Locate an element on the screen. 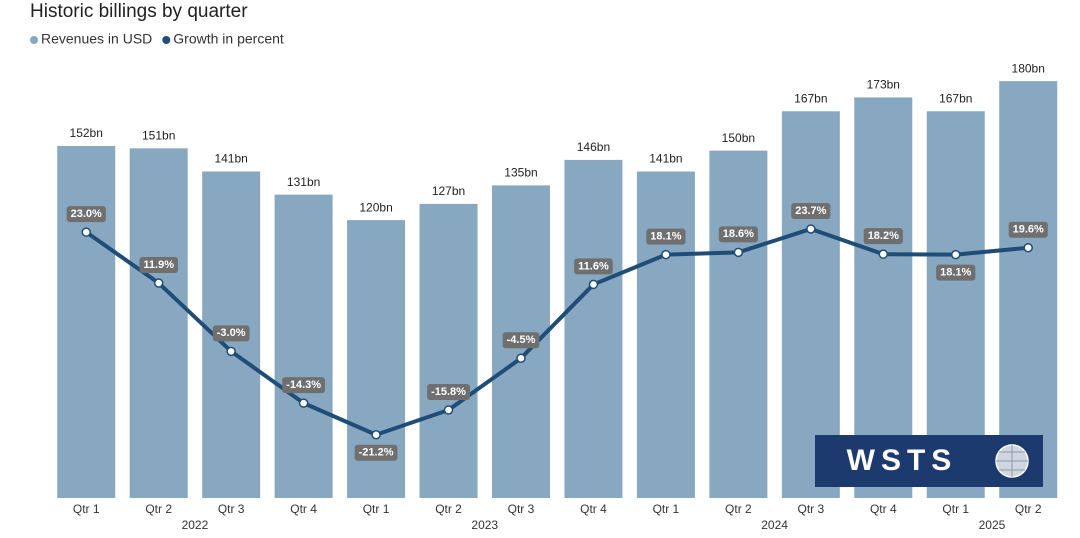  bar-value-label: 146bn is located at coordinates (593, 147).